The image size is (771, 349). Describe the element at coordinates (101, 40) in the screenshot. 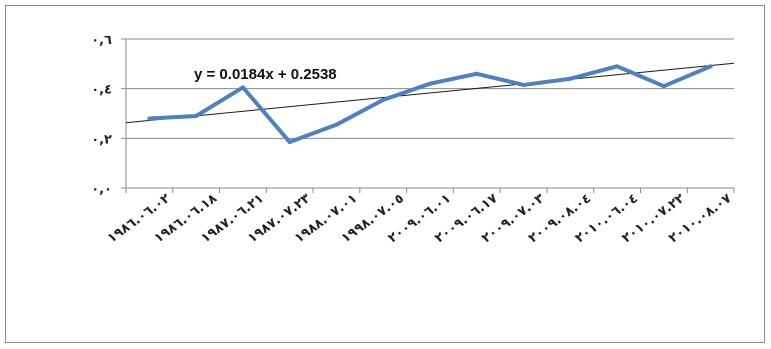

I see `y-tick-label: ٠,٦` at that location.